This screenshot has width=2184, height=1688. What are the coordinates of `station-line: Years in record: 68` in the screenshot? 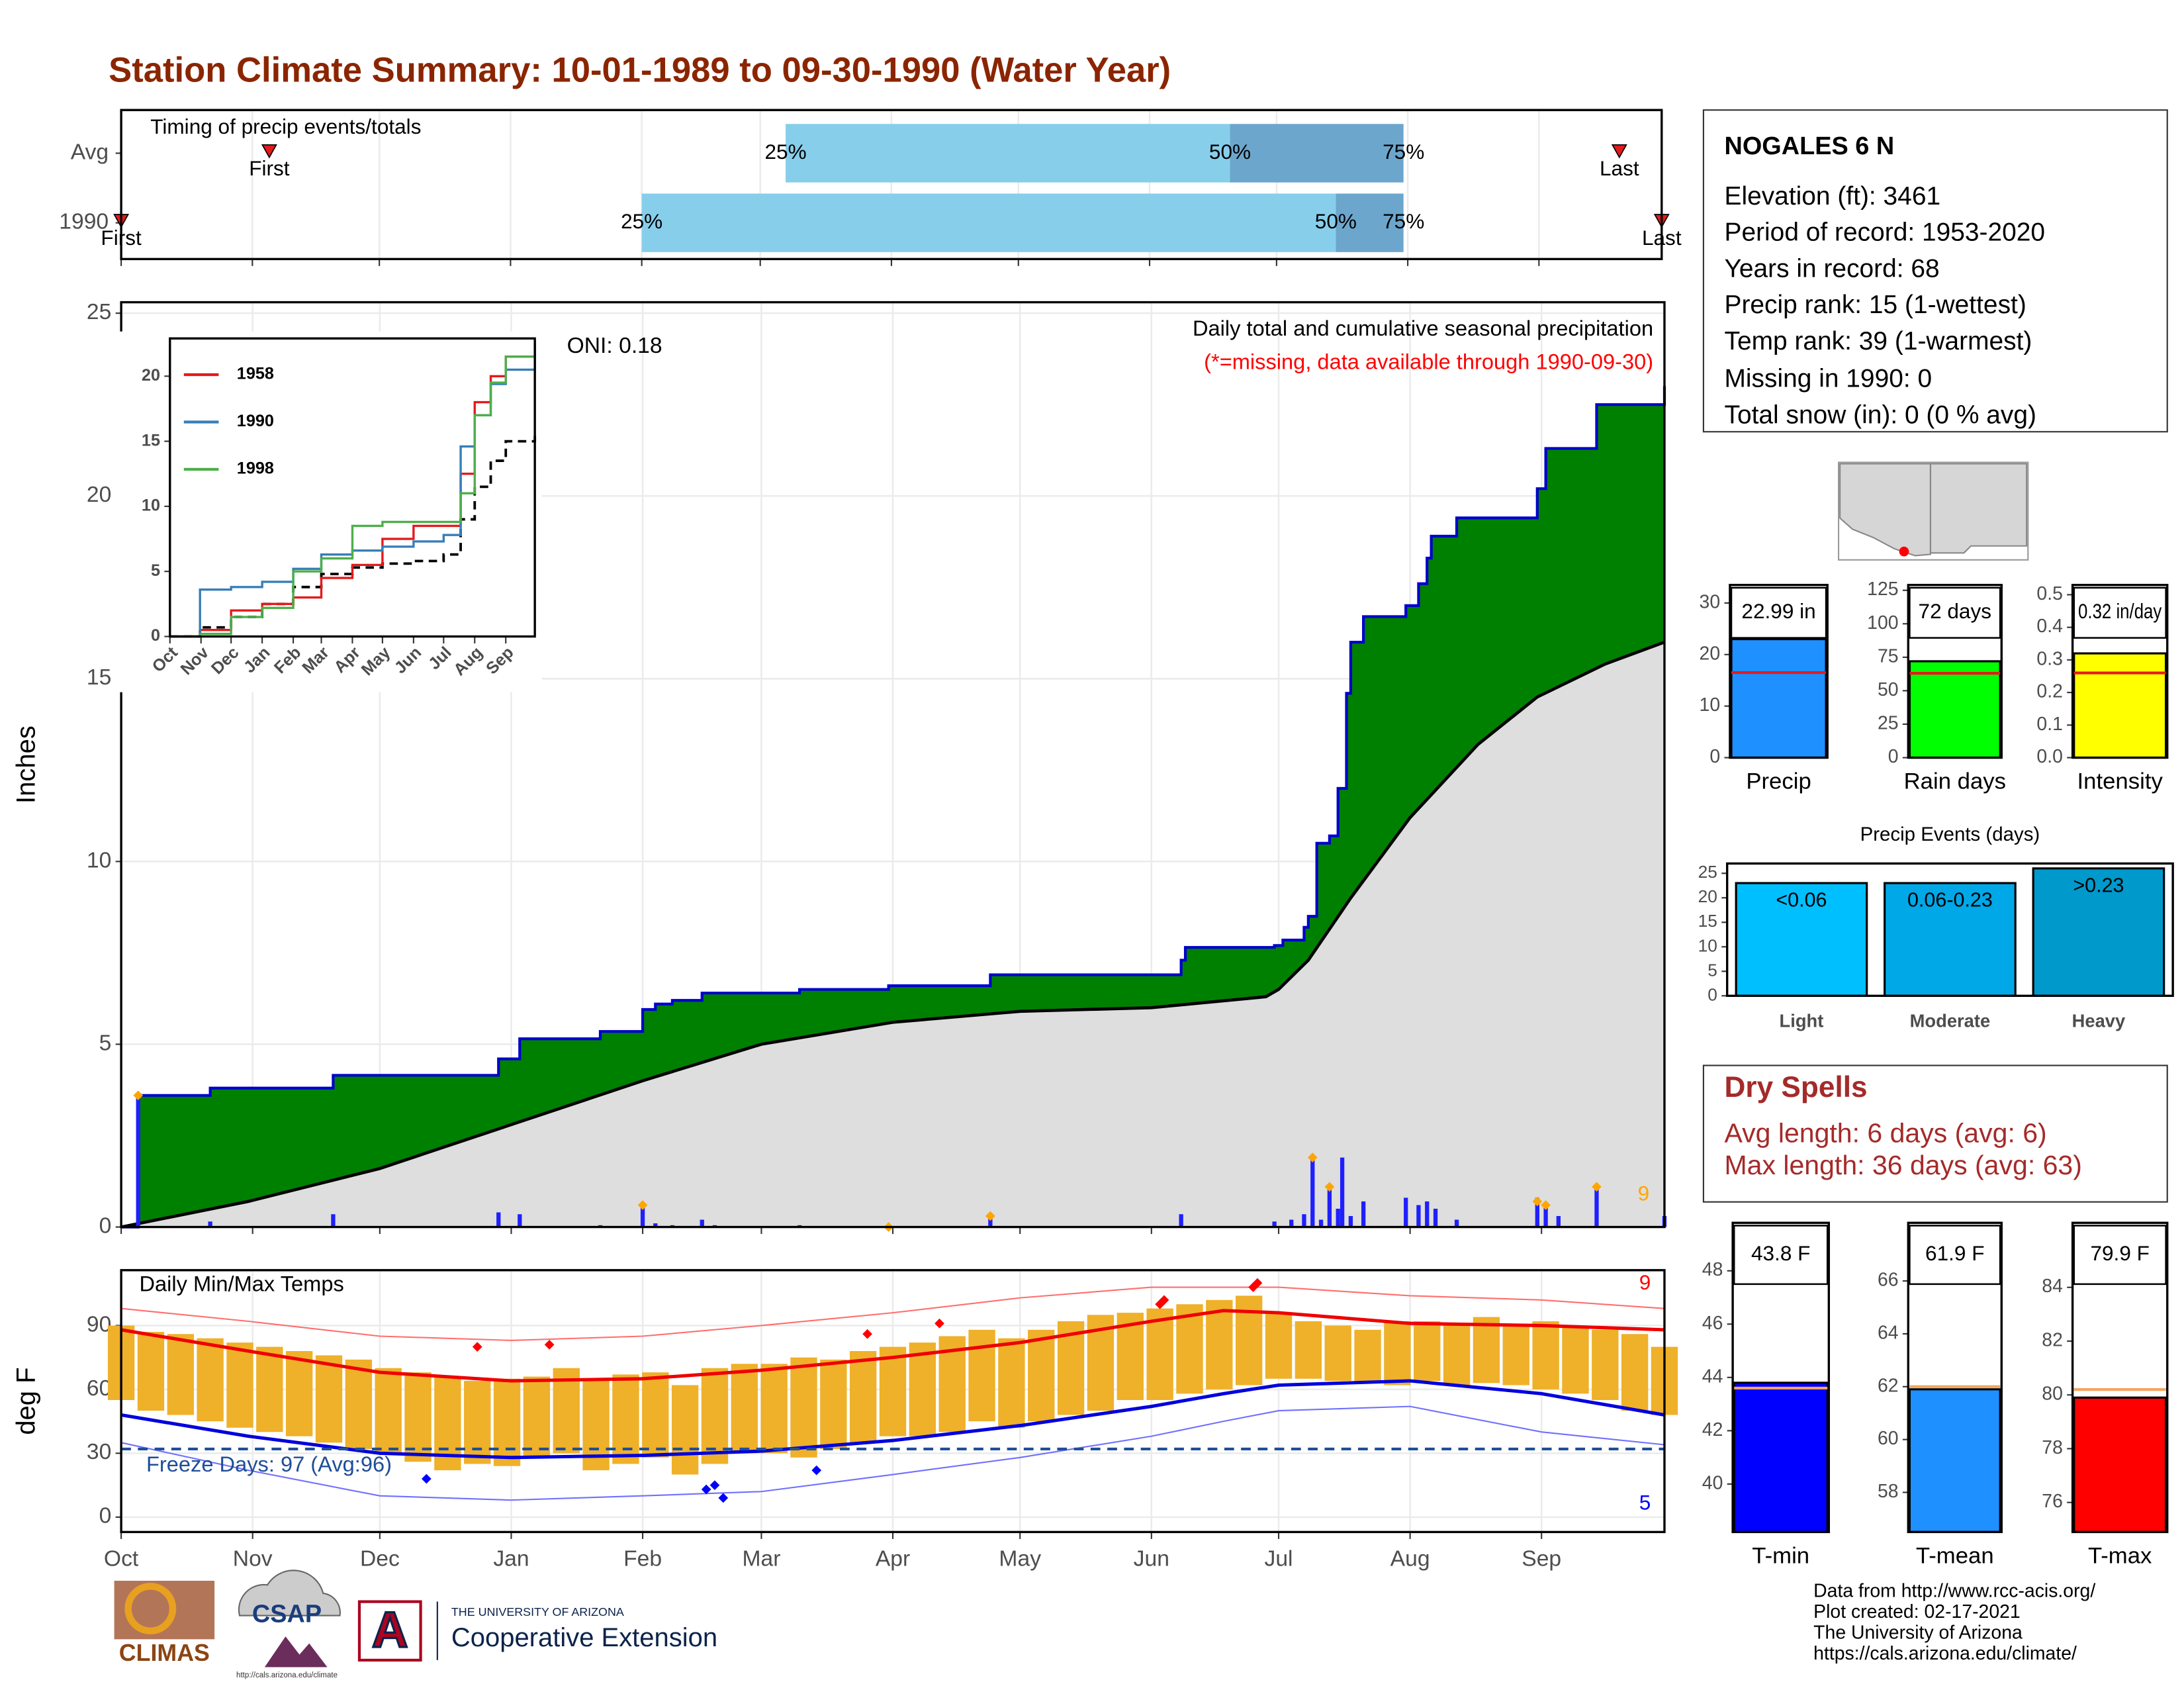 It's located at (1831, 268).